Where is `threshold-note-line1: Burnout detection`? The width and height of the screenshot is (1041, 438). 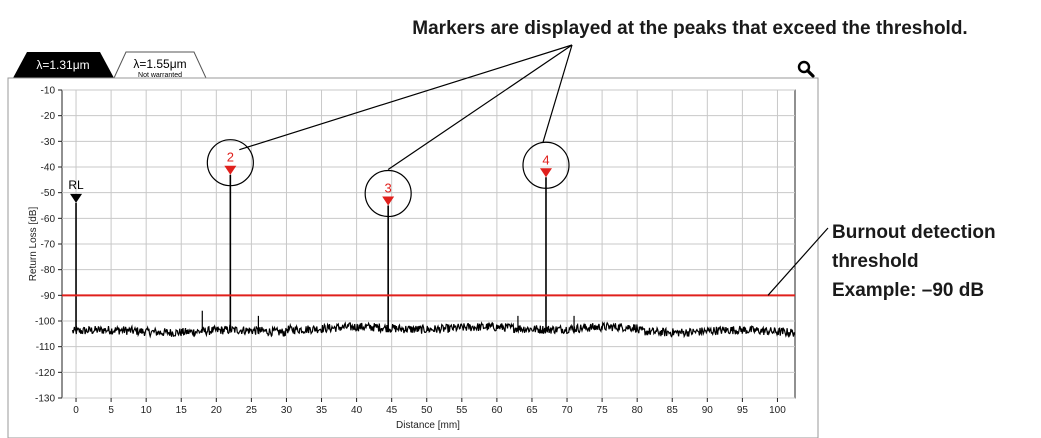 threshold-note-line1: Burnout detection is located at coordinates (914, 232).